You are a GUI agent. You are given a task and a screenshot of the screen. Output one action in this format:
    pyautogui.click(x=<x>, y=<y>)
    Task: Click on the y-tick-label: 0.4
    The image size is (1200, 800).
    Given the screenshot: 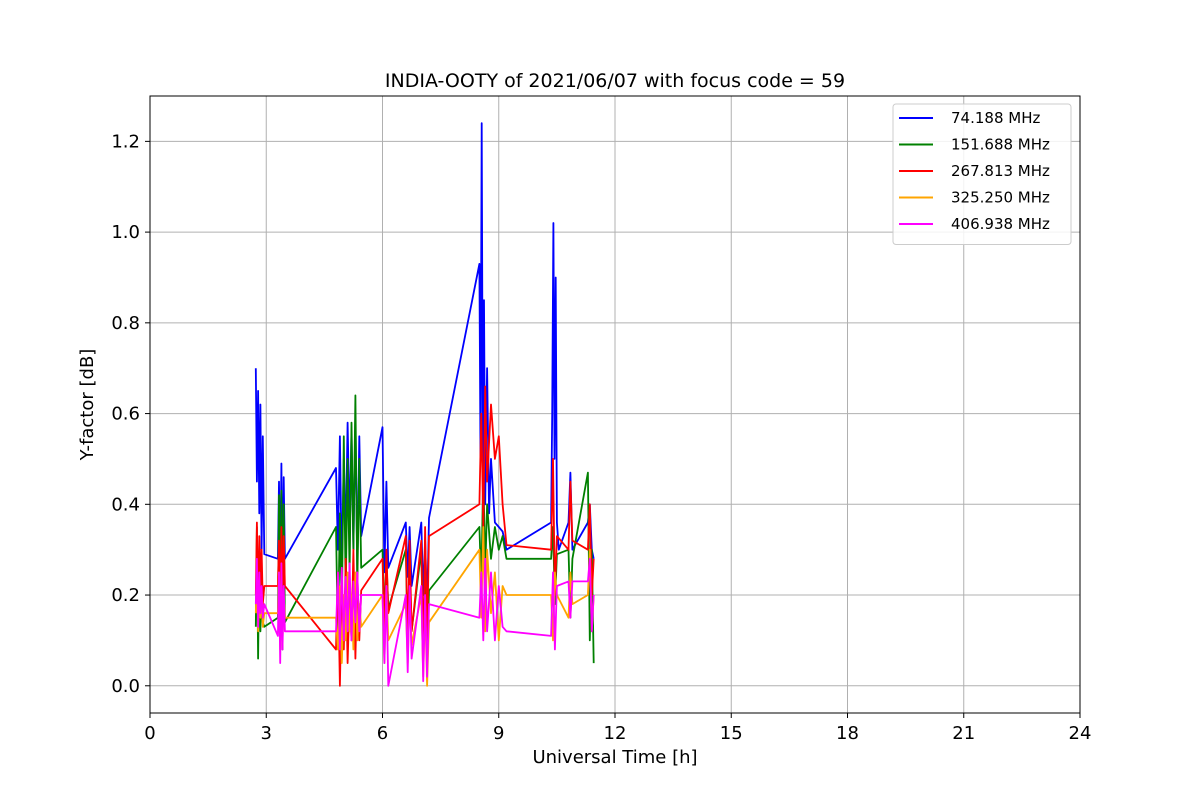 What is the action you would take?
    pyautogui.click(x=125, y=504)
    